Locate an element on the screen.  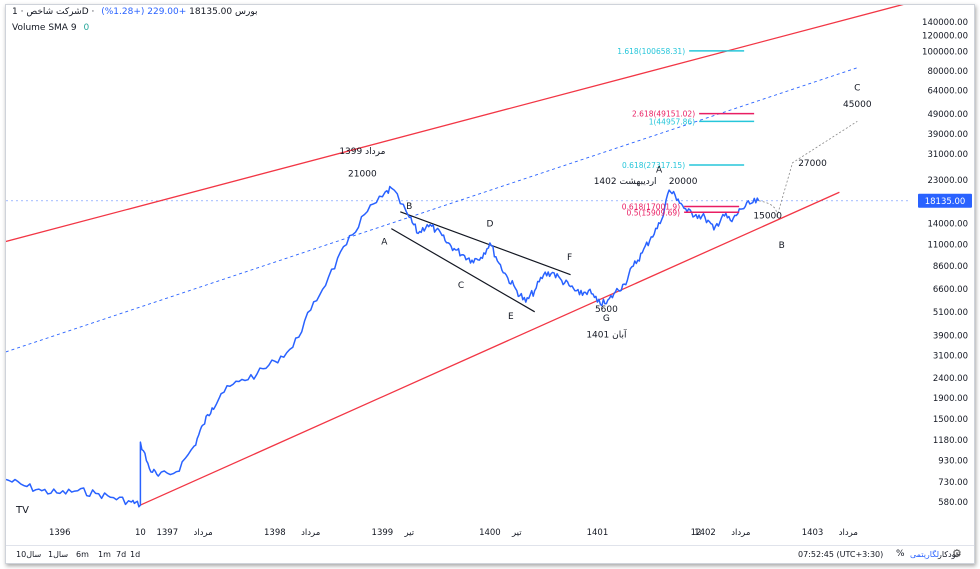
y-tick-label: 140000.00 is located at coordinates (945, 23).